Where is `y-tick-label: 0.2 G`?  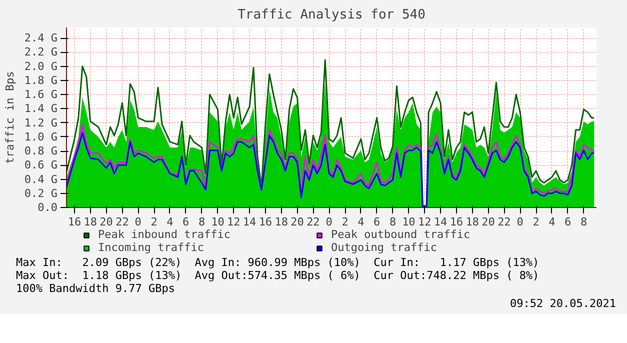 y-tick-label: 0.2 G is located at coordinates (41, 193).